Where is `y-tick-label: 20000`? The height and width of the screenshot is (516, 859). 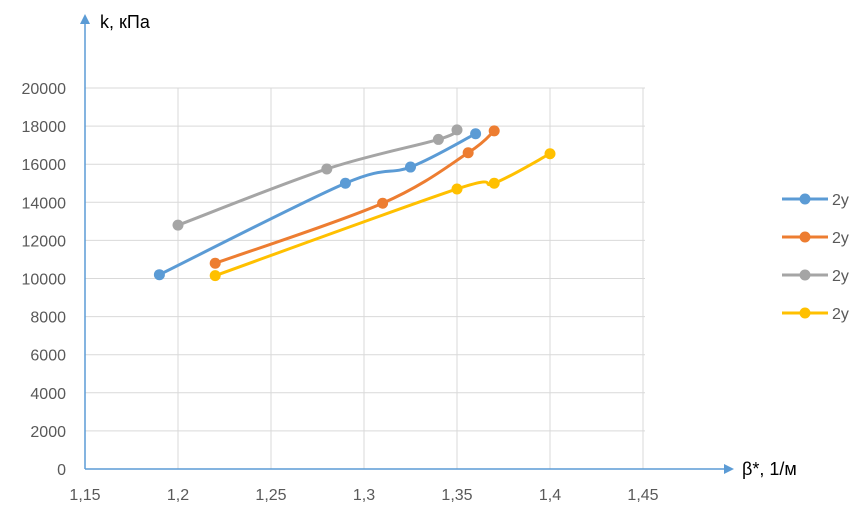
y-tick-label: 20000 is located at coordinates (44, 89).